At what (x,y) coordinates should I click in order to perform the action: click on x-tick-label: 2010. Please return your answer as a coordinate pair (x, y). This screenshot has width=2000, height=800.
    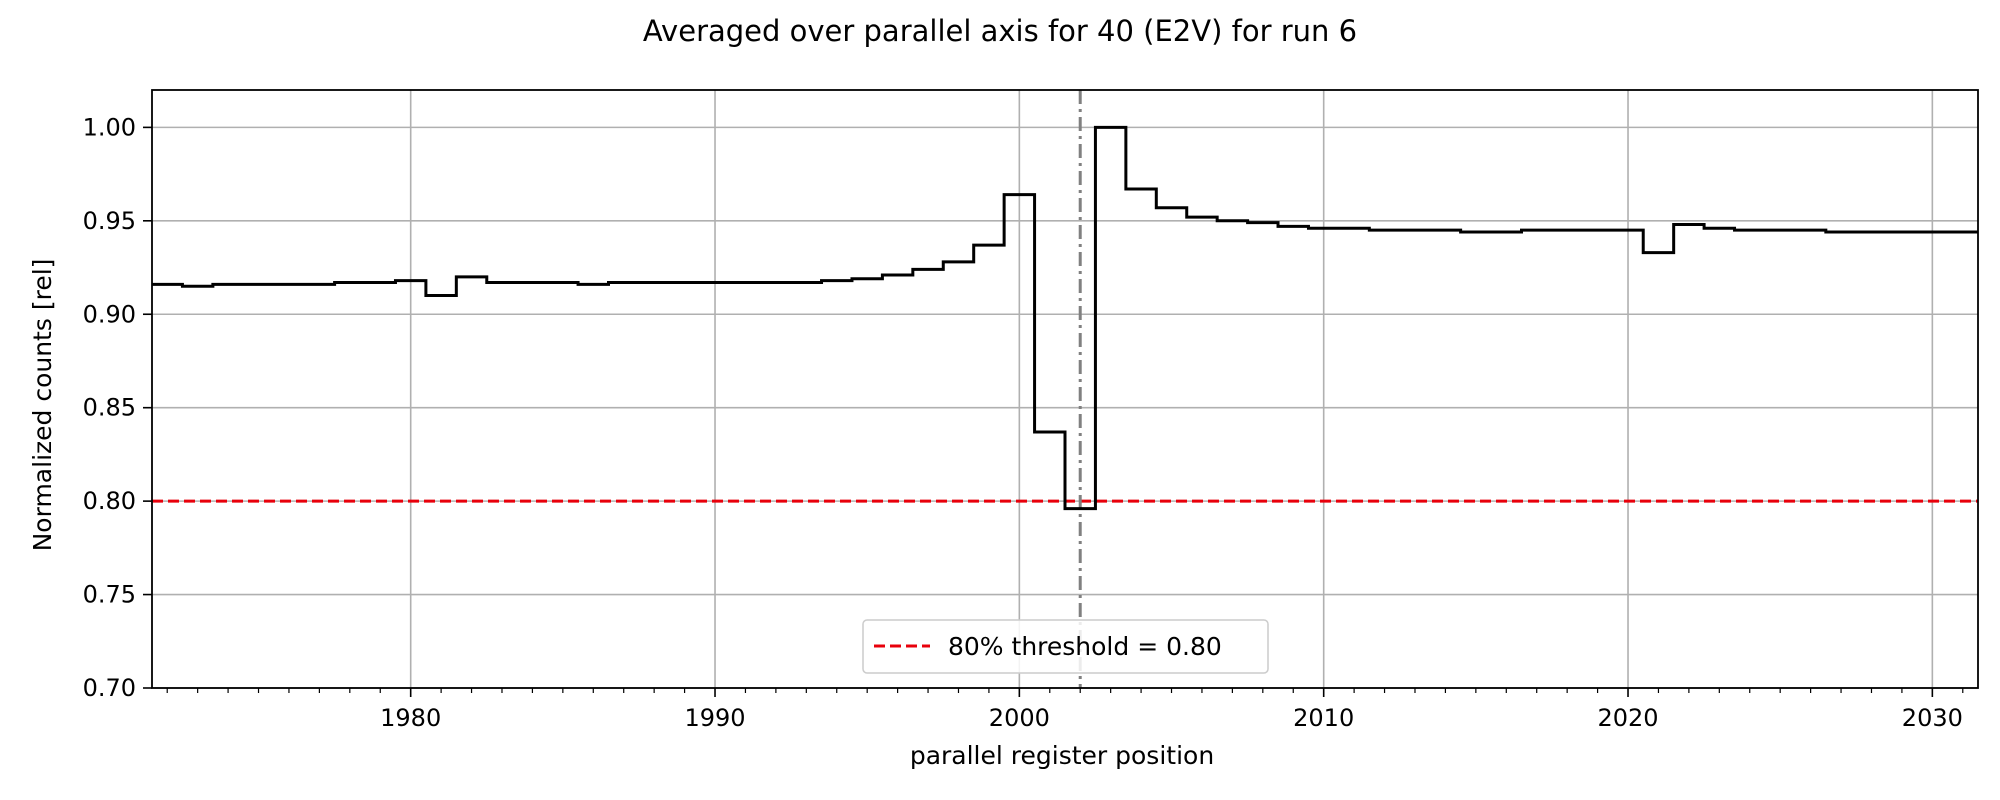
    Looking at the image, I should click on (1323, 718).